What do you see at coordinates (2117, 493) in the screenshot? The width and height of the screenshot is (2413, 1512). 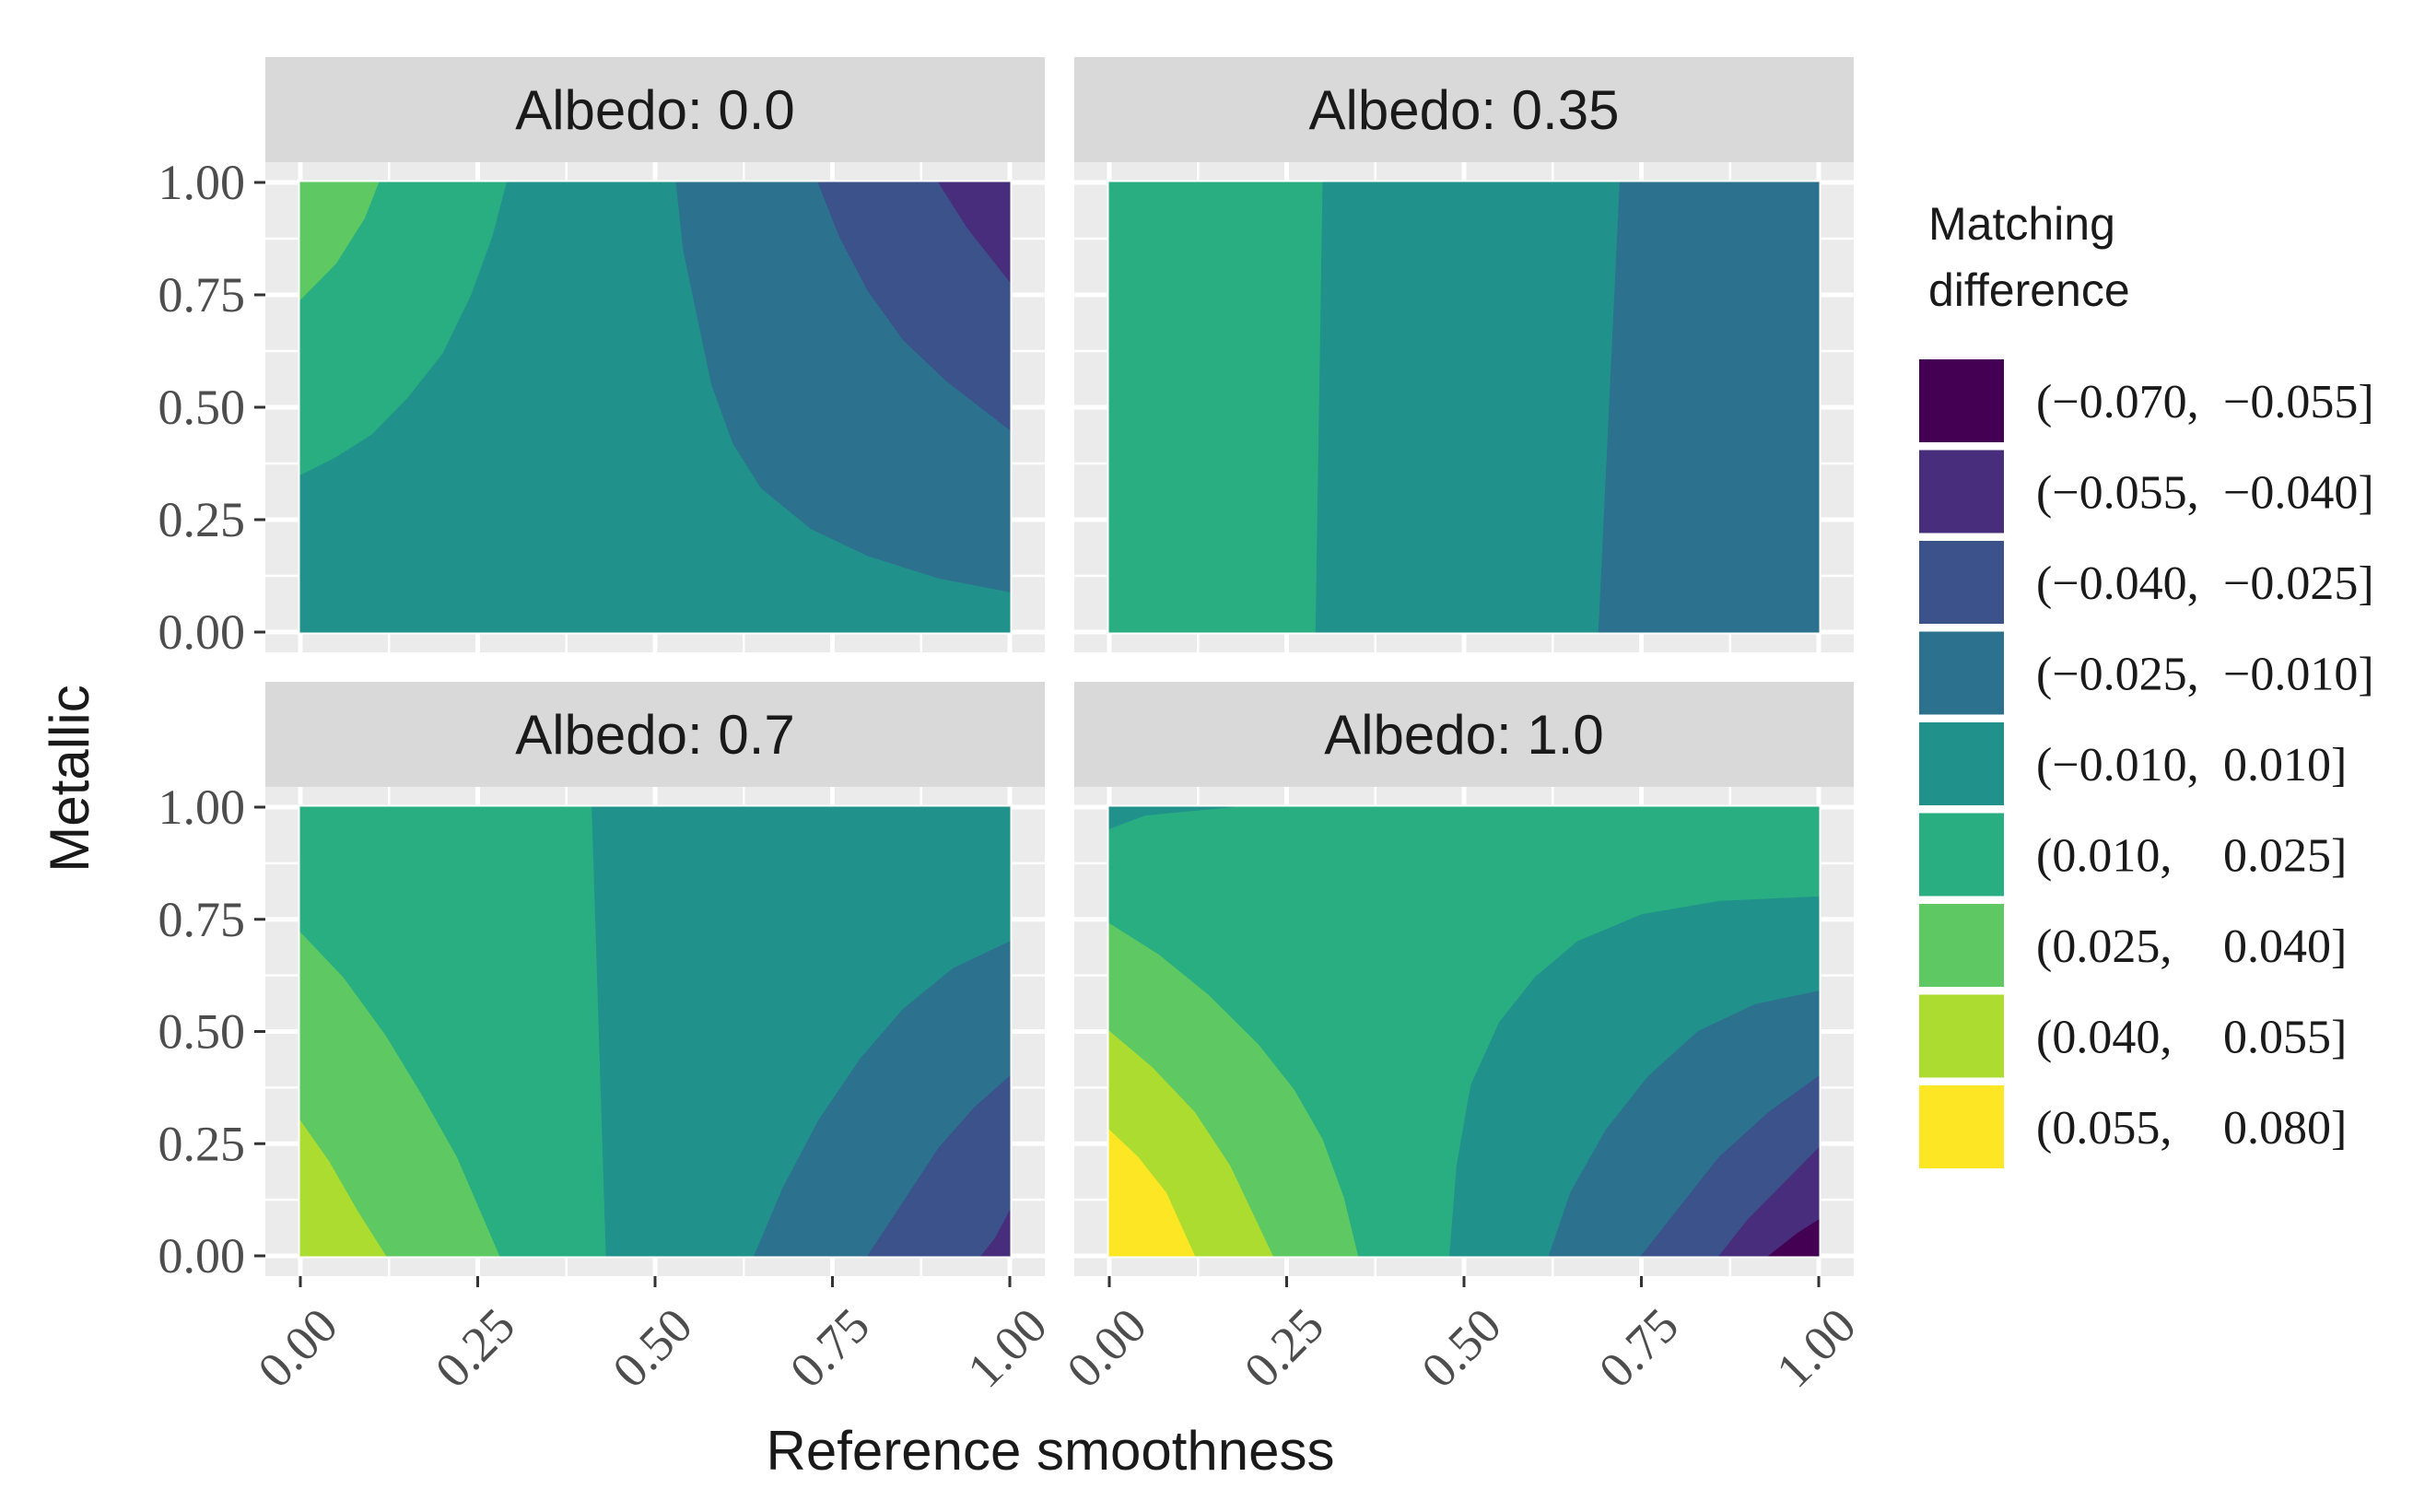 I see `legend-label-low: (−0.055,` at bounding box center [2117, 493].